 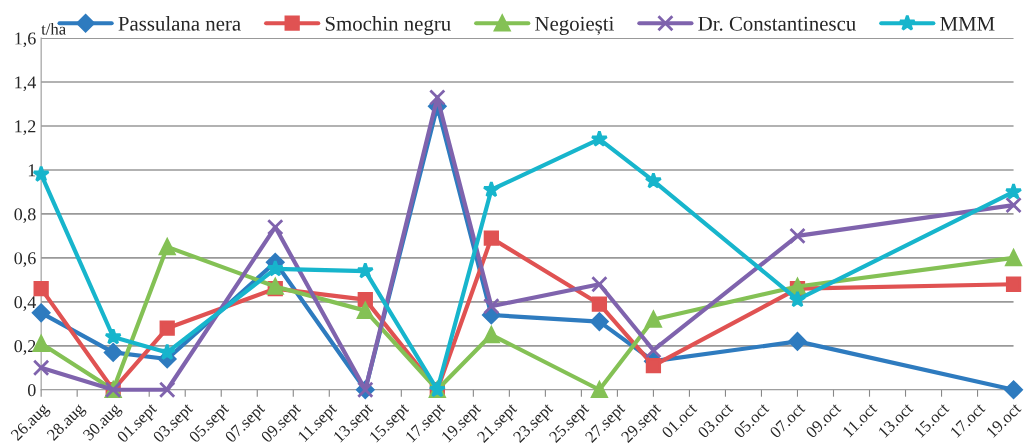 I want to click on y-tick-label: 0,8, so click(x=25, y=215).